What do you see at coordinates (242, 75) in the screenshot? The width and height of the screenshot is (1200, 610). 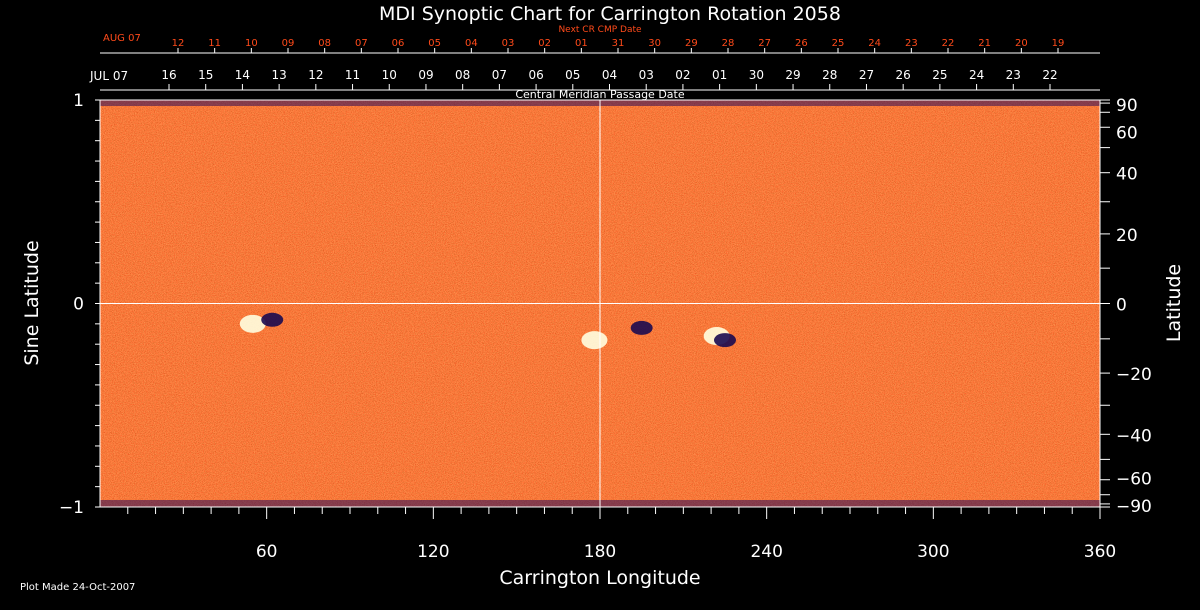 I see `cmp-date-label: 14` at bounding box center [242, 75].